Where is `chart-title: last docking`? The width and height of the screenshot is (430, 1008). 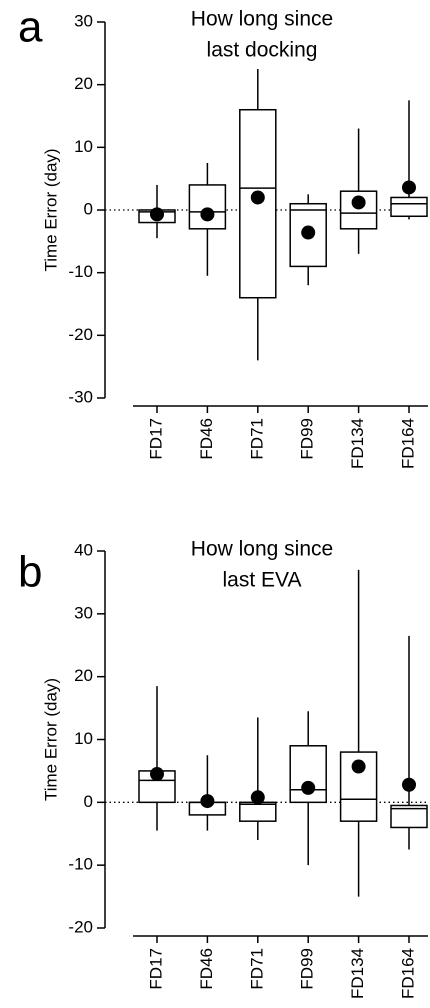
chart-title: last docking is located at coordinates (262, 50).